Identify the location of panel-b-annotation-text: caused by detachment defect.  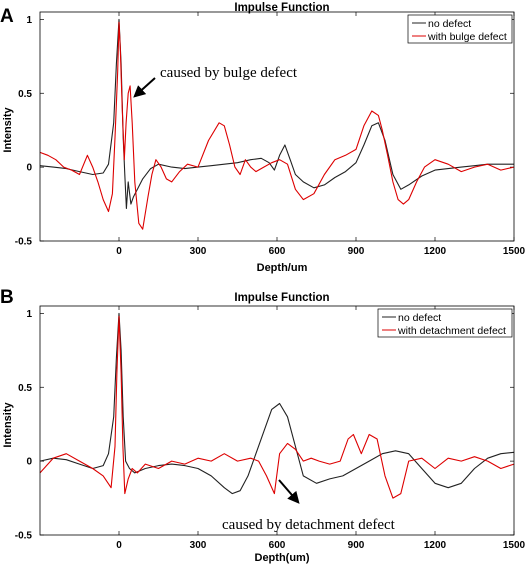
(309, 525).